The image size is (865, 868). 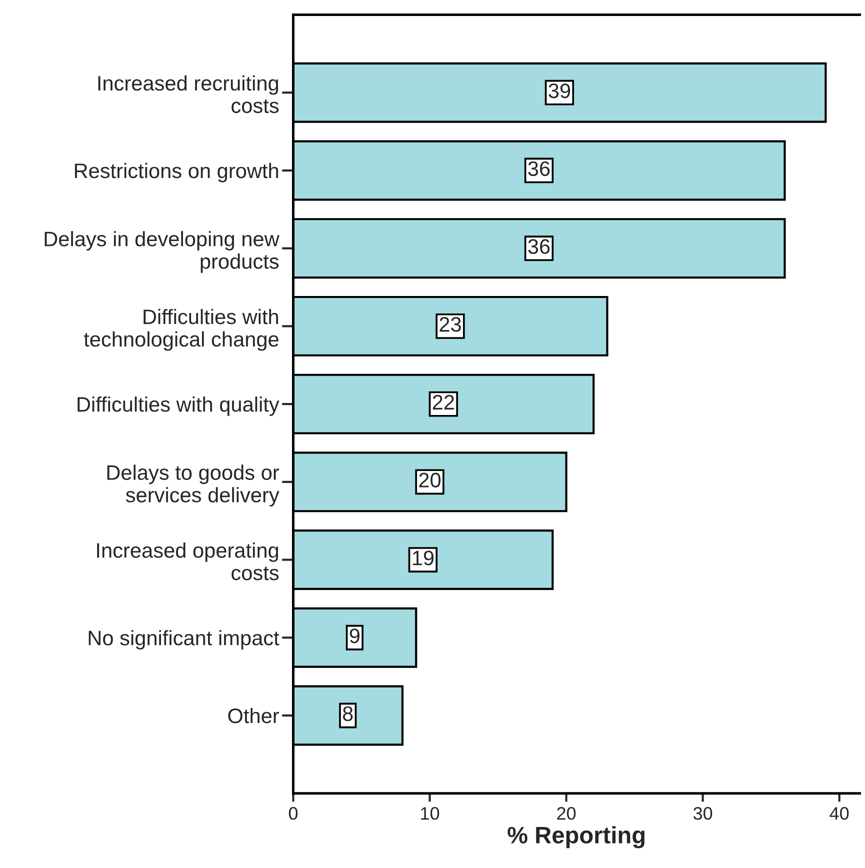 What do you see at coordinates (162, 252) in the screenshot?
I see `y-tick-label: Delays in developing new products` at bounding box center [162, 252].